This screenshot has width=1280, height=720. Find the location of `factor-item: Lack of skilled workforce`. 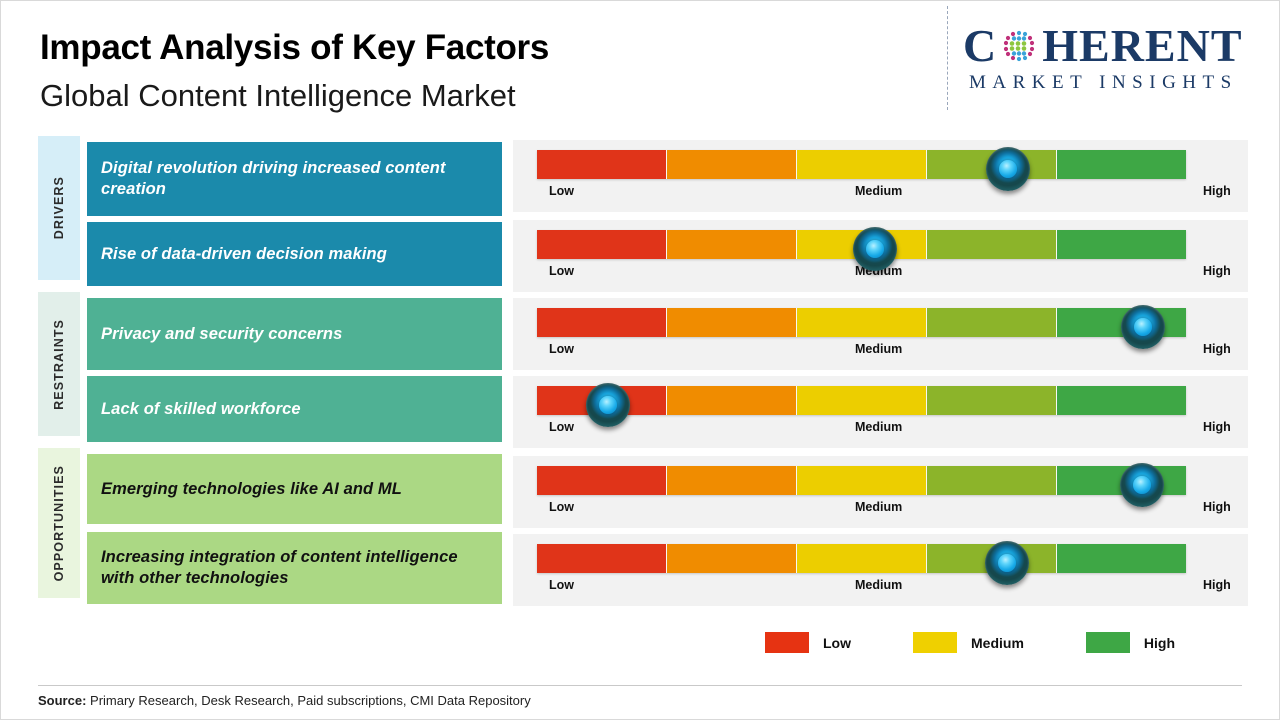

factor-item: Lack of skilled workforce is located at coordinates (294, 409).